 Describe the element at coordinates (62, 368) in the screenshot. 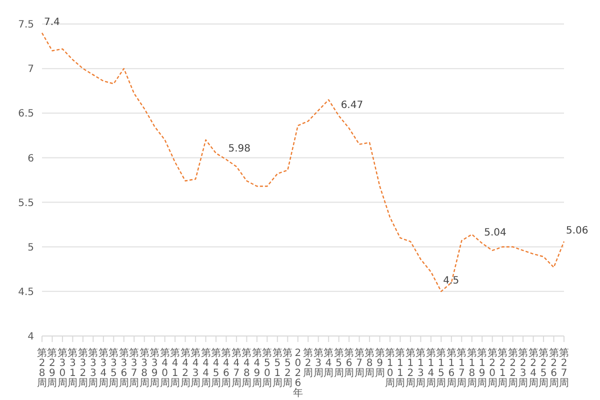

I see `x-tick-label: 第30周` at that location.